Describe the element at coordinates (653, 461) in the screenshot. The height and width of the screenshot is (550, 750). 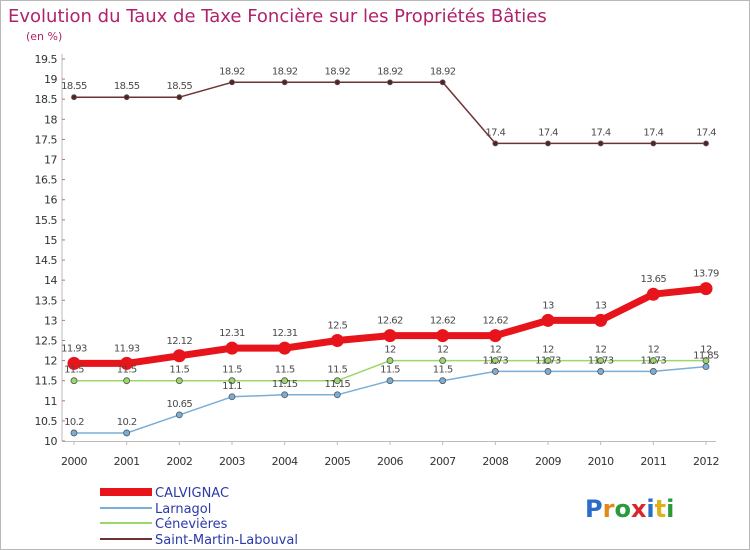
I see `x-tick-label: 2011` at that location.